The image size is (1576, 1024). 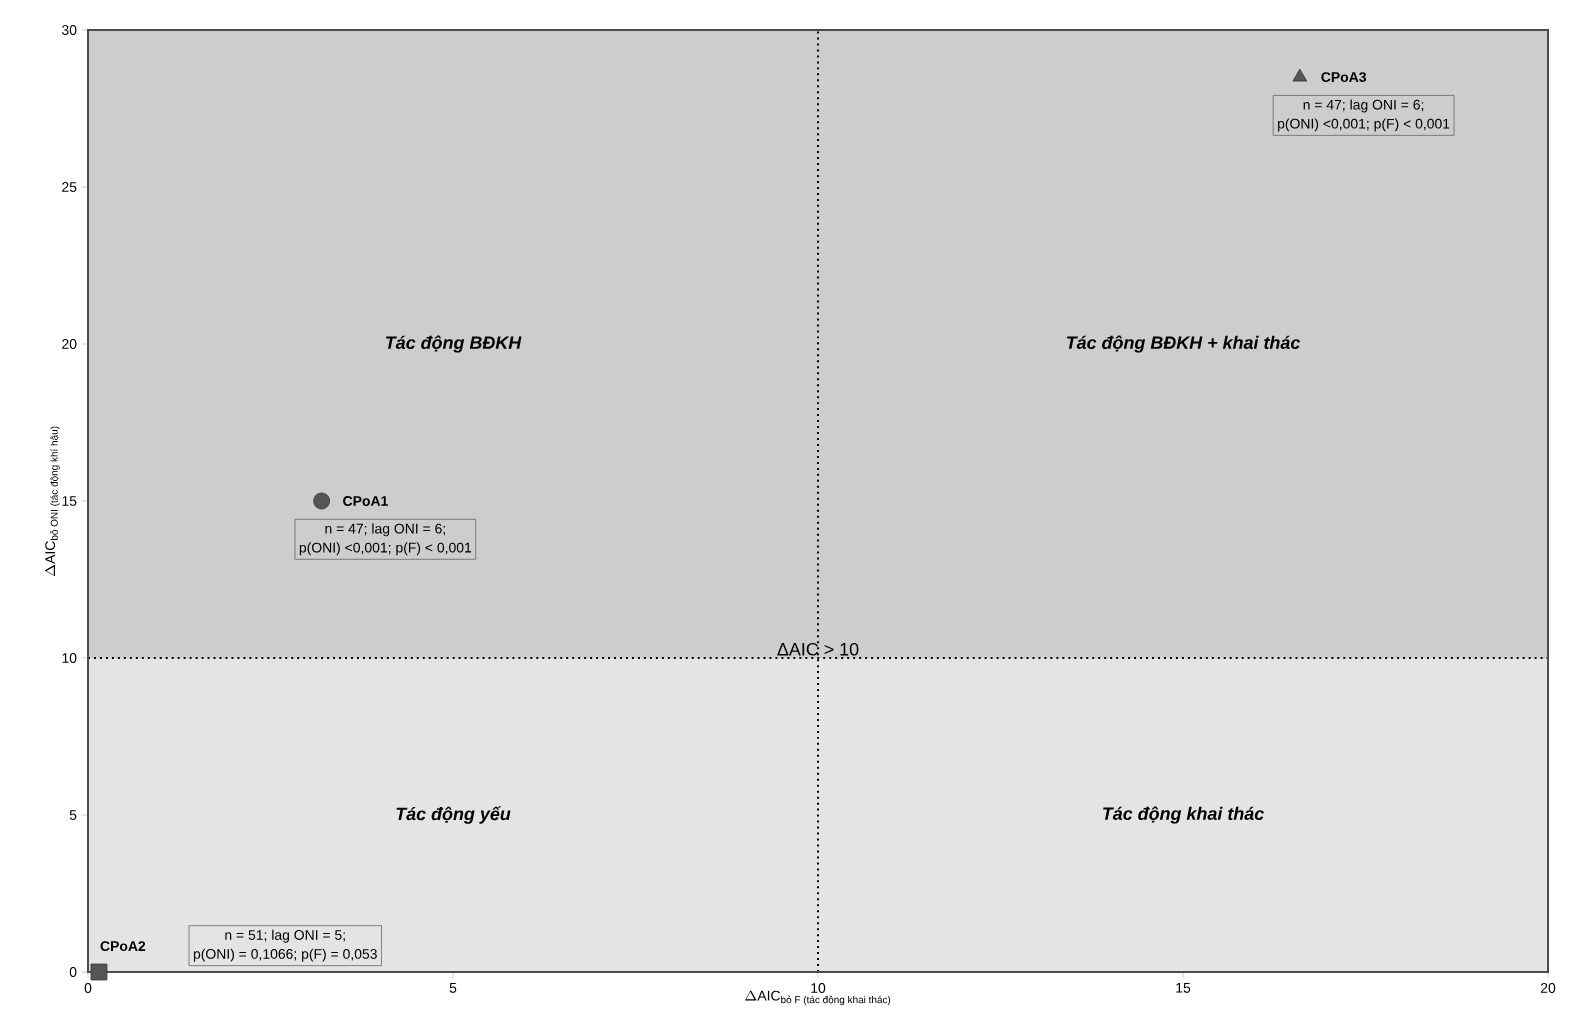 I want to click on annotation: Tác động yếu, so click(x=453, y=815).